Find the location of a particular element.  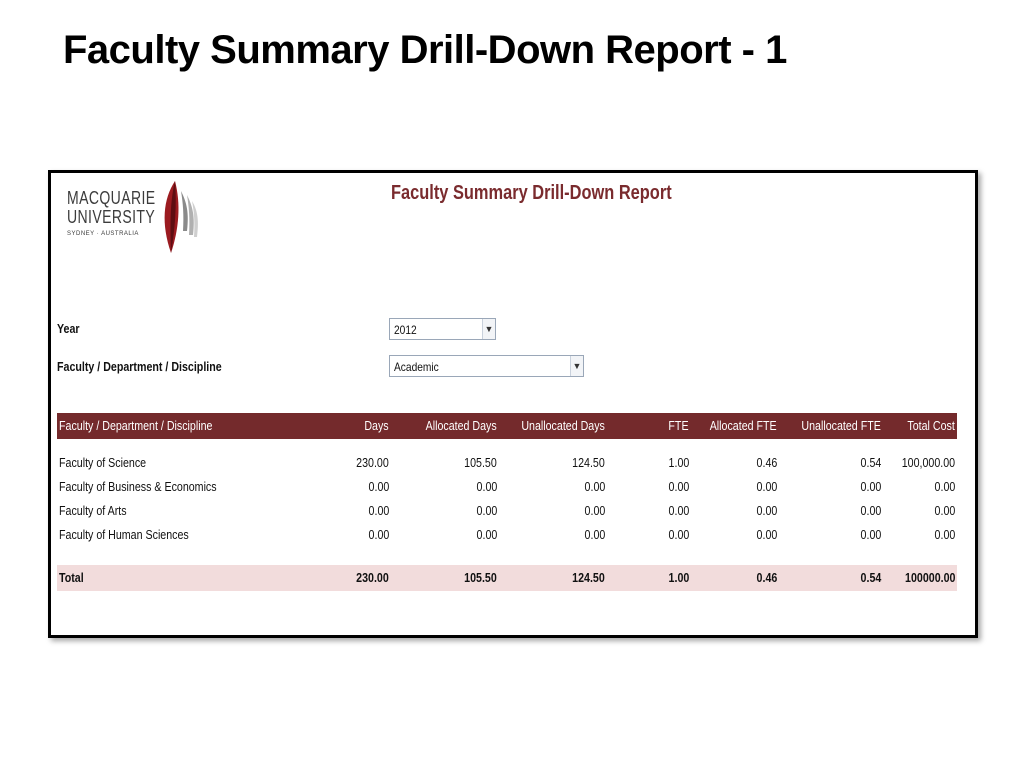

cell-unallocated-fte: 0.54 is located at coordinates (870, 462).